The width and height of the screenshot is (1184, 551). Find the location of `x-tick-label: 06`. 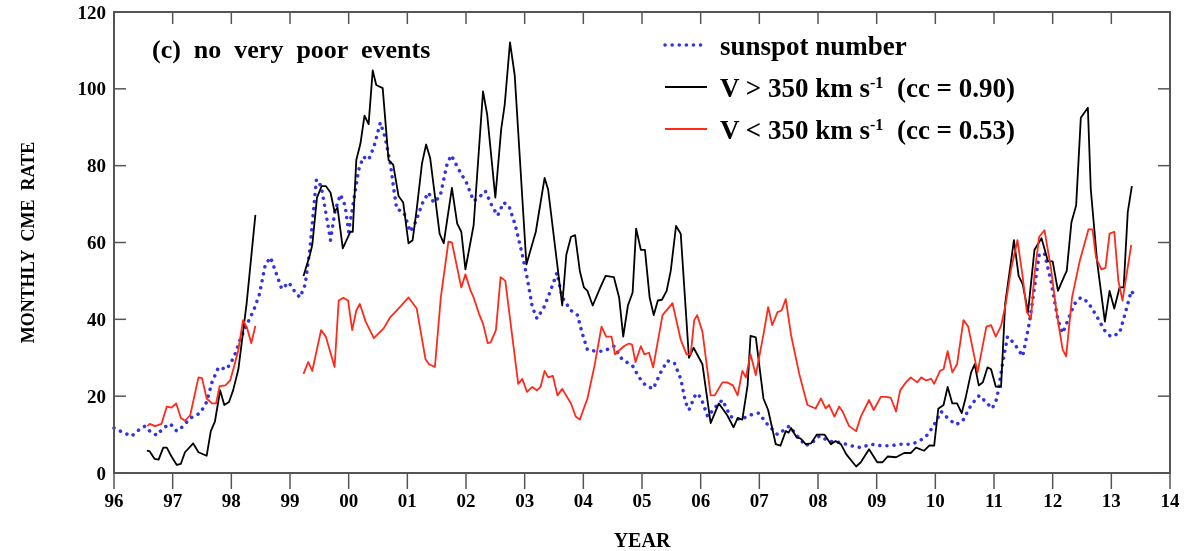

x-tick-label: 06 is located at coordinates (701, 500).